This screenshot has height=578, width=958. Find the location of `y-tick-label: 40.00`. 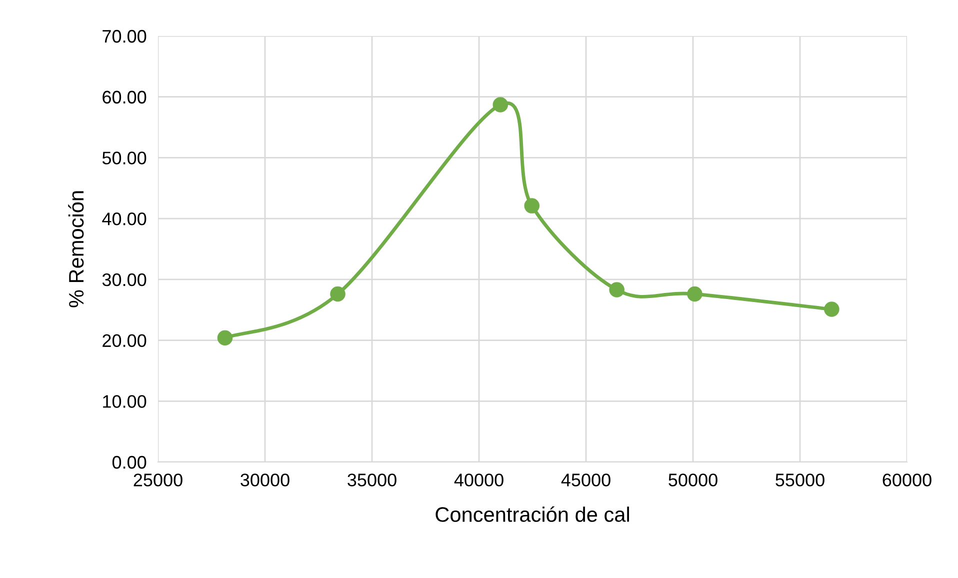

y-tick-label: 40.00 is located at coordinates (124, 219).